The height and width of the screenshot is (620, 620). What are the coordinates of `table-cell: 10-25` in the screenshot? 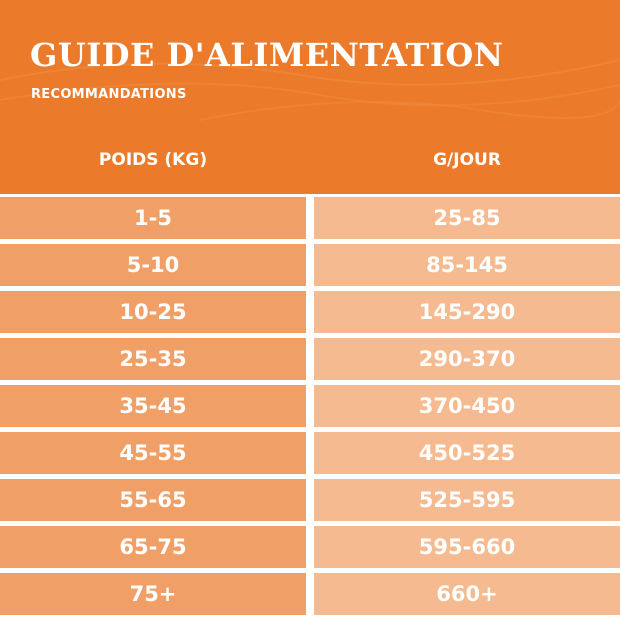 It's located at (153, 312).